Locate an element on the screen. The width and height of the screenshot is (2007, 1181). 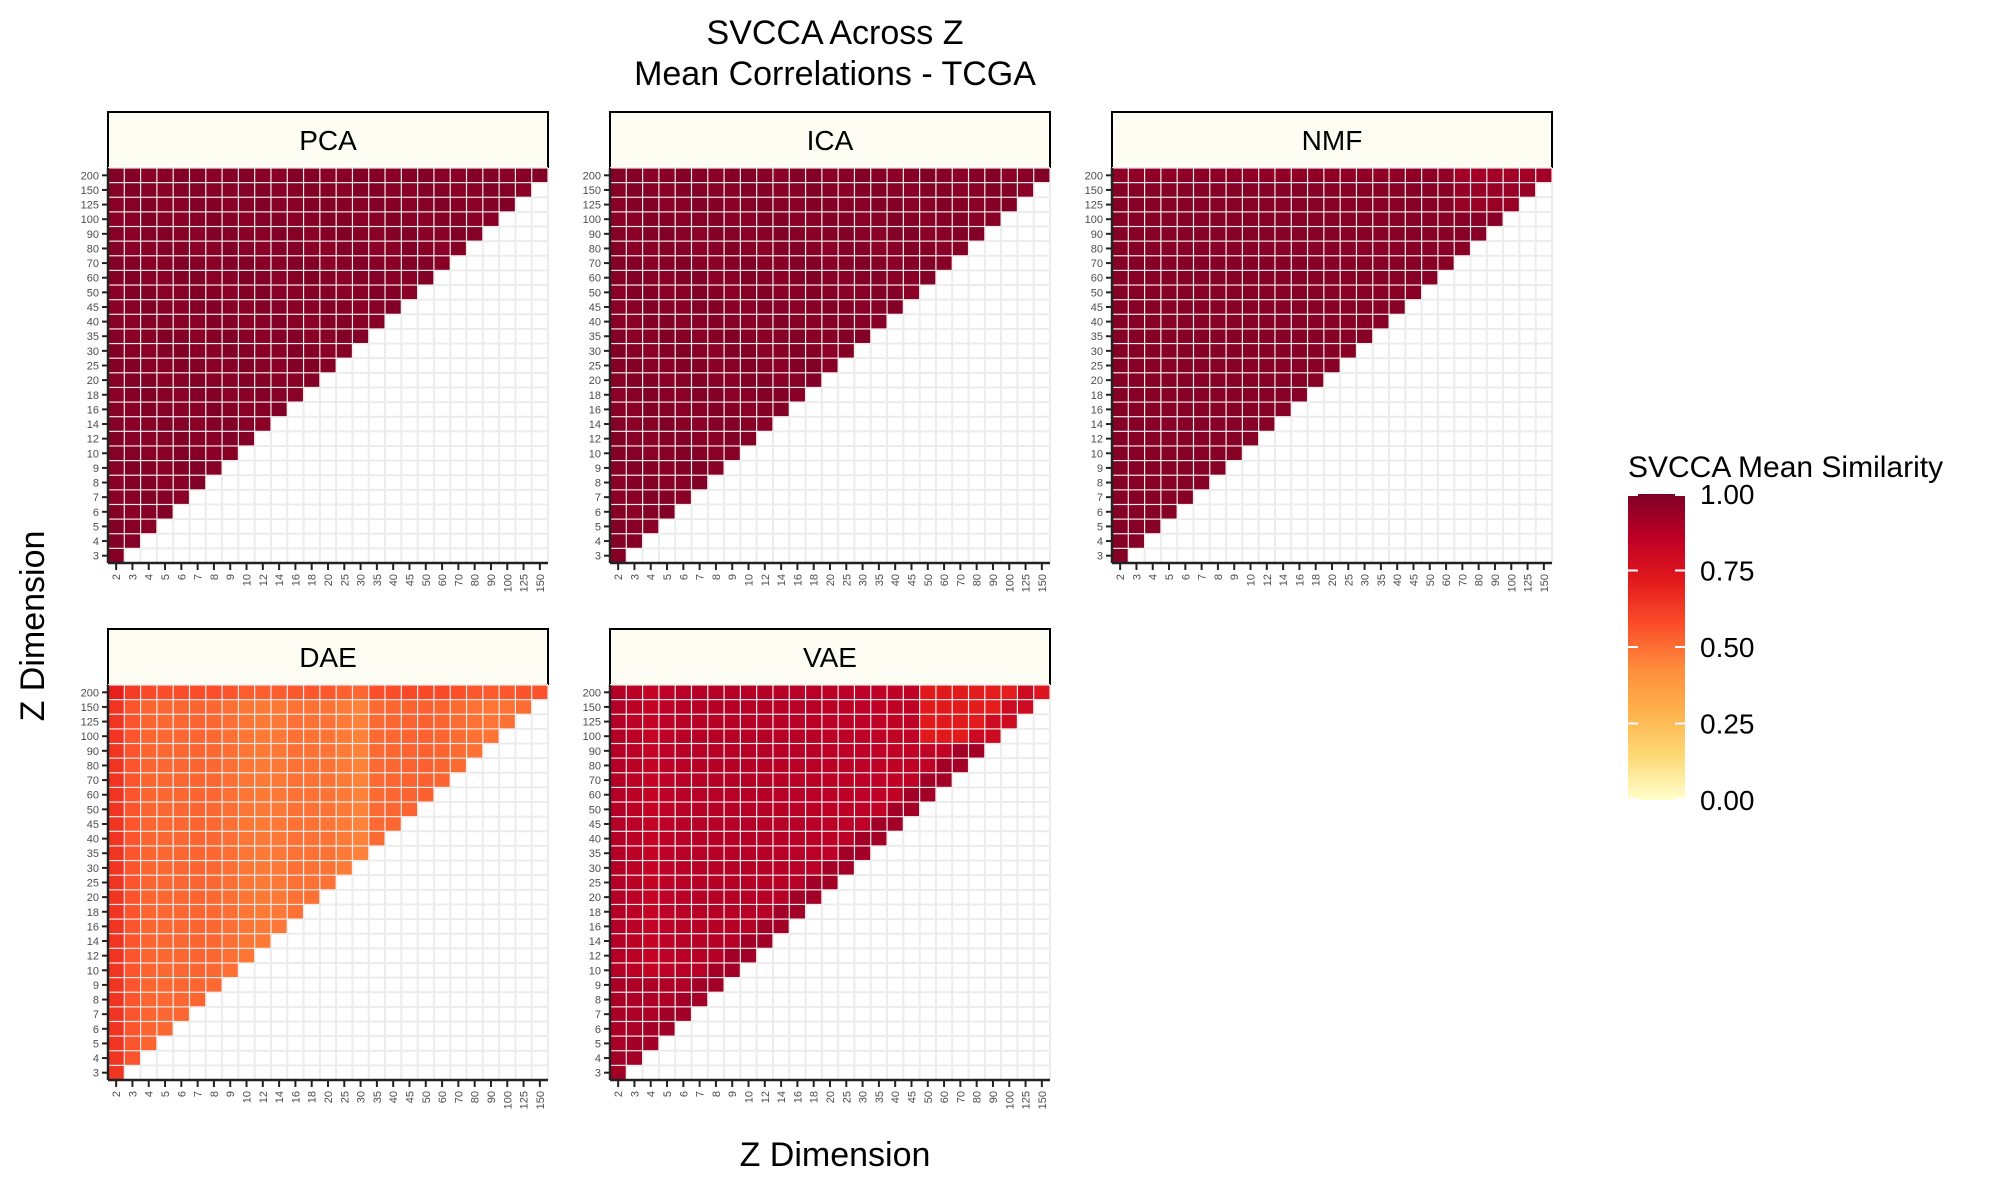
facet-strip-label: NMF is located at coordinates (1332, 140).